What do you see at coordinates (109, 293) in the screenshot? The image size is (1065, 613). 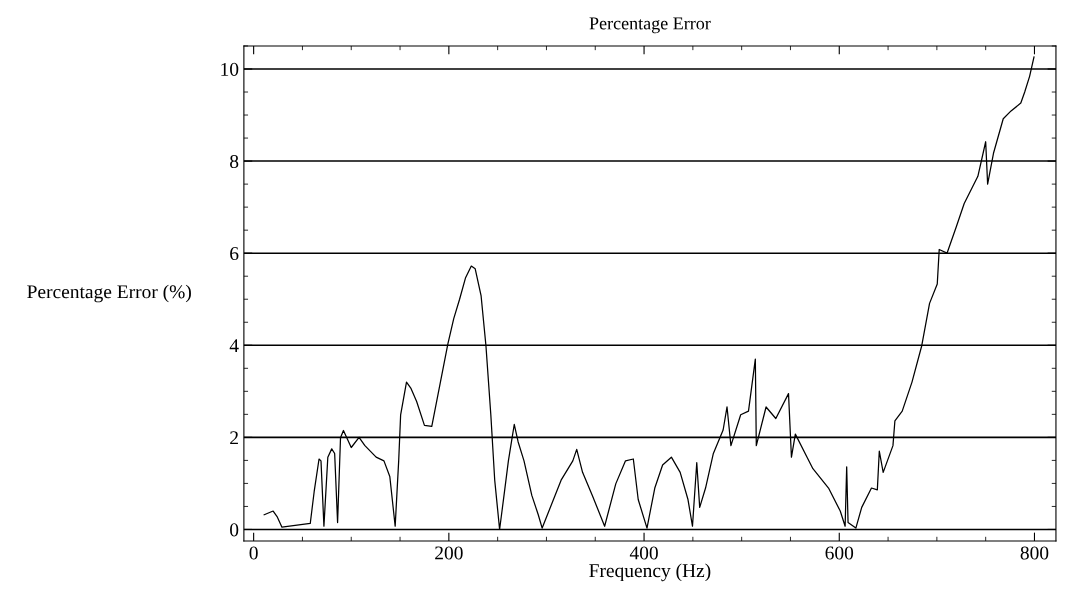 I see `y-axis-title: Percentage Error (%)` at bounding box center [109, 293].